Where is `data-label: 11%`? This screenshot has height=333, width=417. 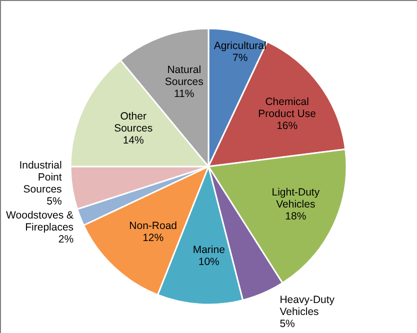
data-label: 11% is located at coordinates (184, 94).